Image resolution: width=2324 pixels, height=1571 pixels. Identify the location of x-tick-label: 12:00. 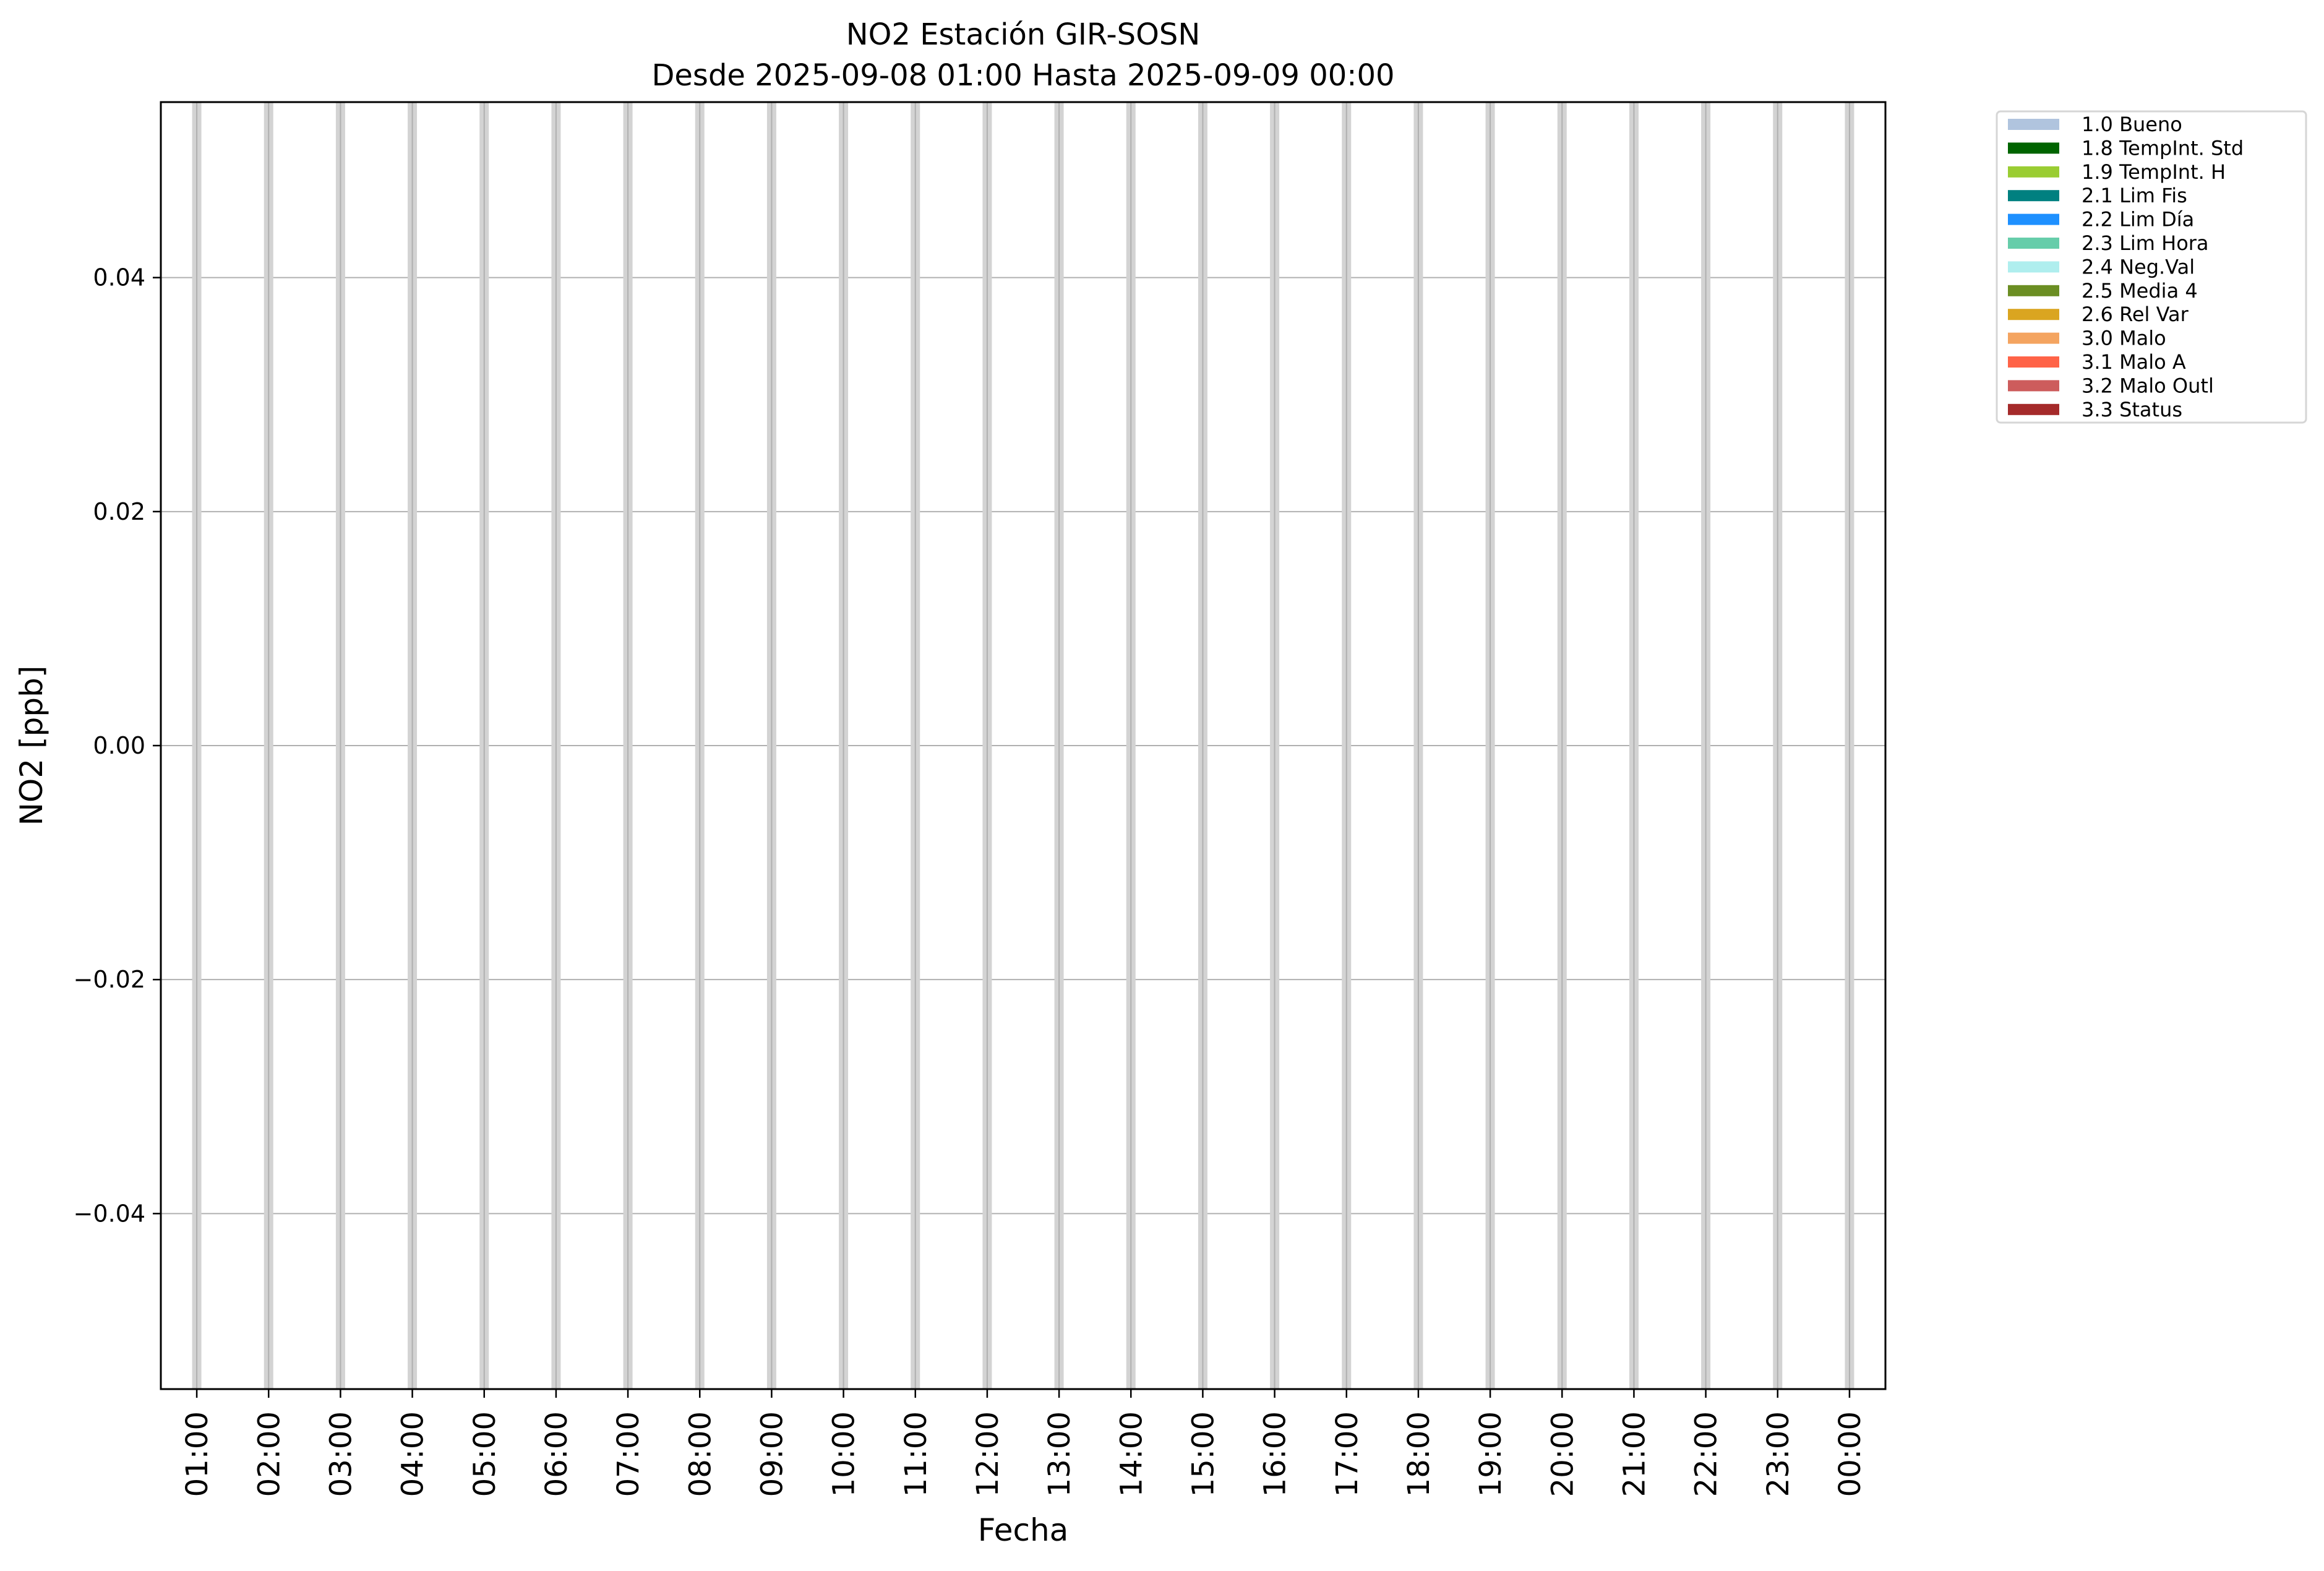
(988, 1454).